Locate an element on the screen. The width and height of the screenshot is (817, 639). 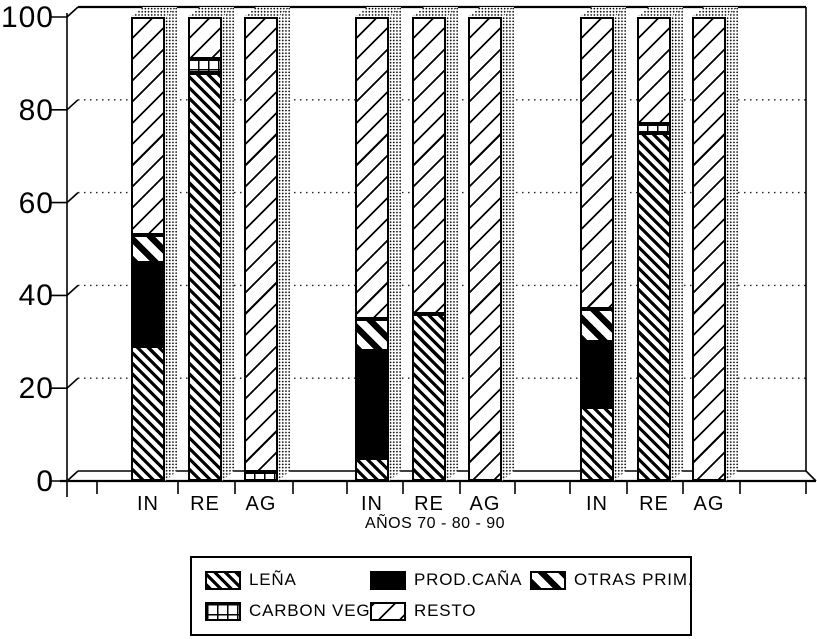
legend-swatch-bold-diagonal is located at coordinates (548, 580).